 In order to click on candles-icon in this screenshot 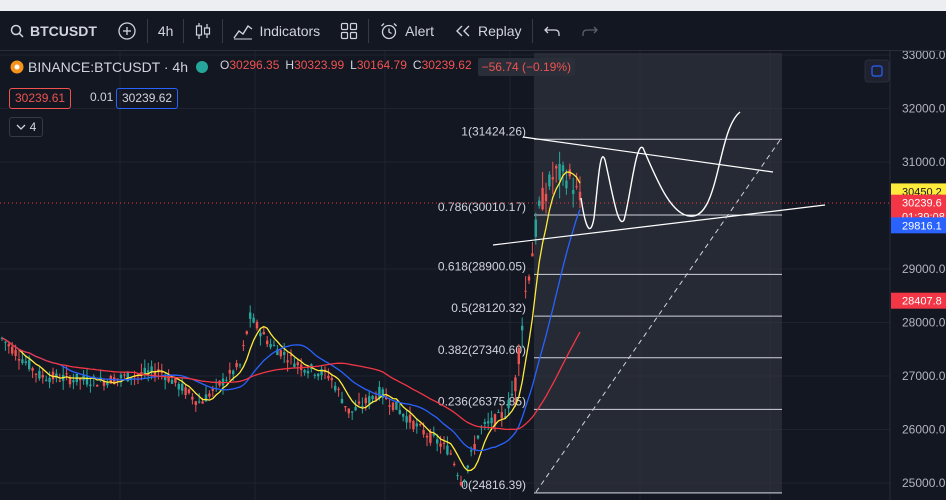, I will do `click(203, 30)`.